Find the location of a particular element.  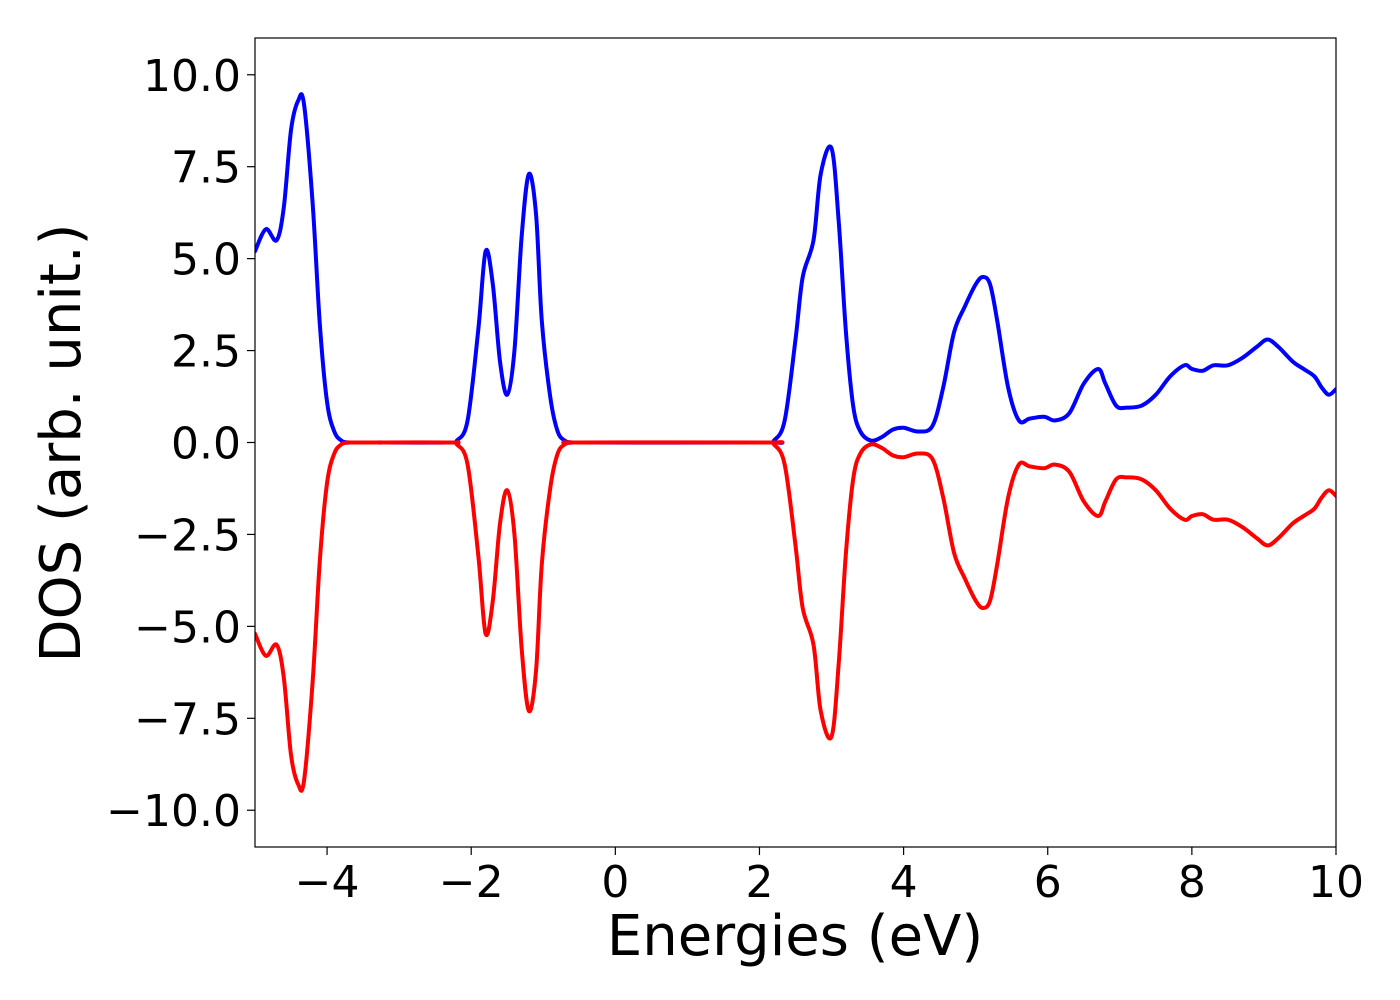

x-tick-label: 0 is located at coordinates (615, 882).